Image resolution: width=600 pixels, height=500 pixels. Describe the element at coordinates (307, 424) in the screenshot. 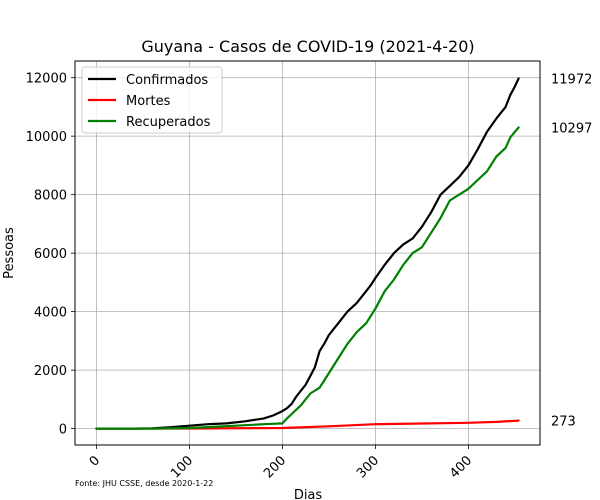

I see `series-line-mortes` at that location.